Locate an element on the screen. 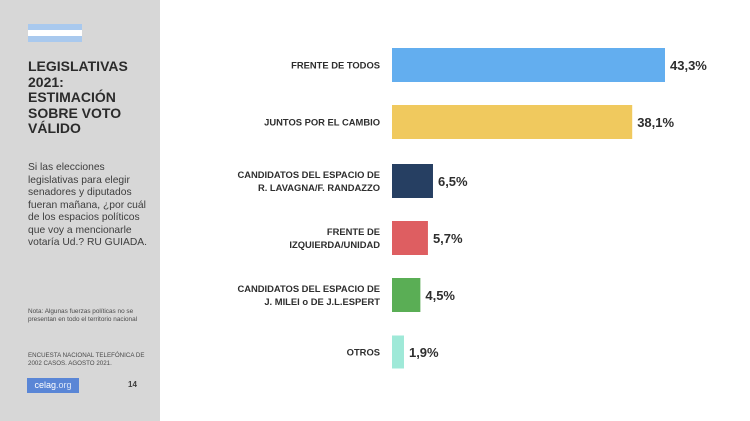 This screenshot has height=421, width=750. page-number: 14 is located at coordinates (132, 384).